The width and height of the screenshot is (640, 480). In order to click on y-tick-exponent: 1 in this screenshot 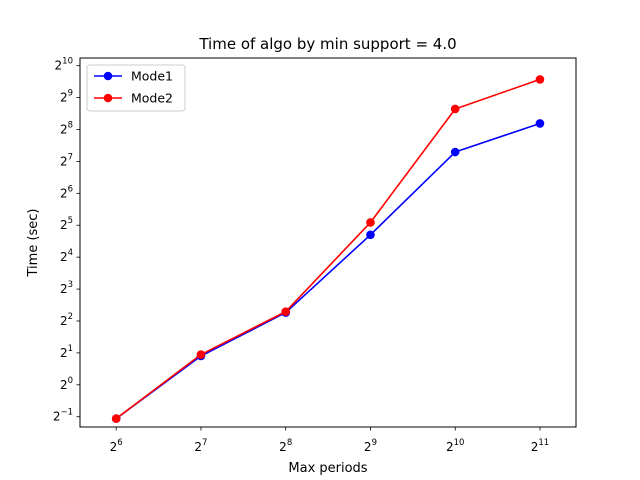, I will do `click(70, 349)`.